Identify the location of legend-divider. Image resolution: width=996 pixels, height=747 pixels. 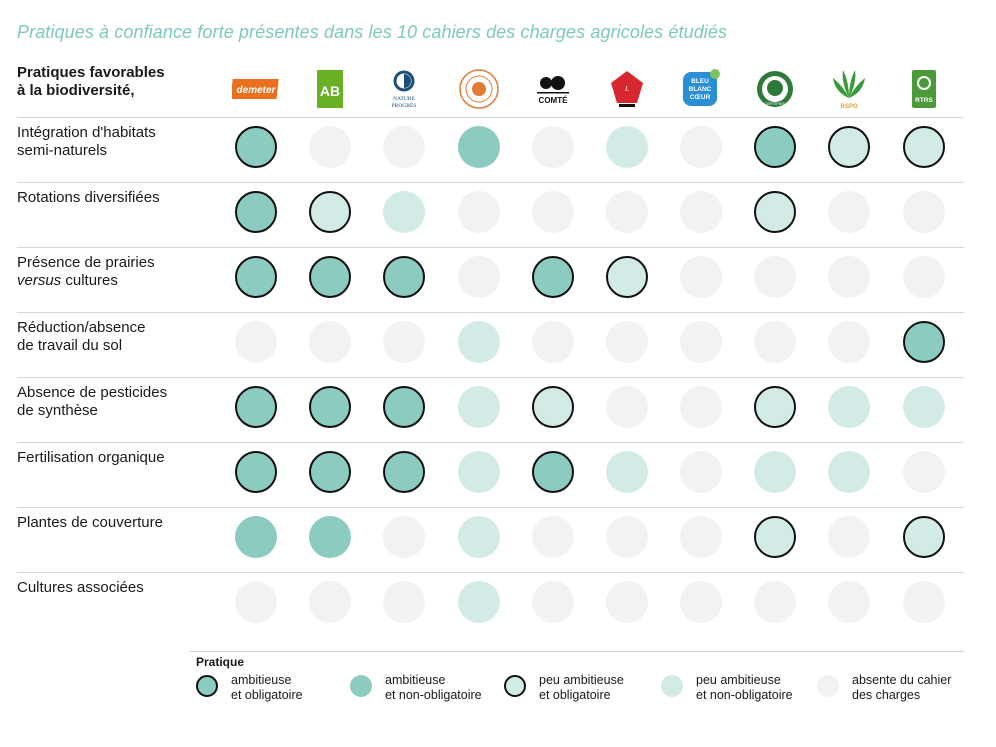
(577, 651).